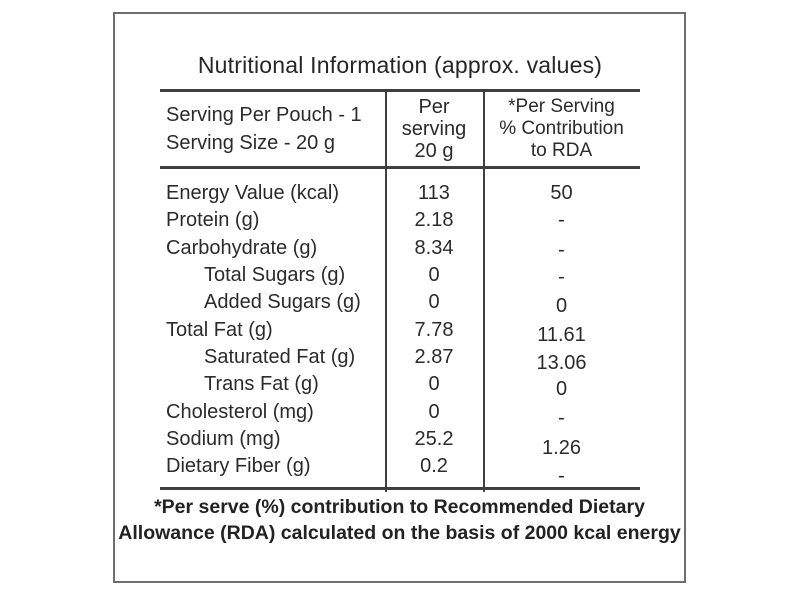 This screenshot has height=599, width=800. What do you see at coordinates (561, 447) in the screenshot?
I see `rda-value: 1.26` at bounding box center [561, 447].